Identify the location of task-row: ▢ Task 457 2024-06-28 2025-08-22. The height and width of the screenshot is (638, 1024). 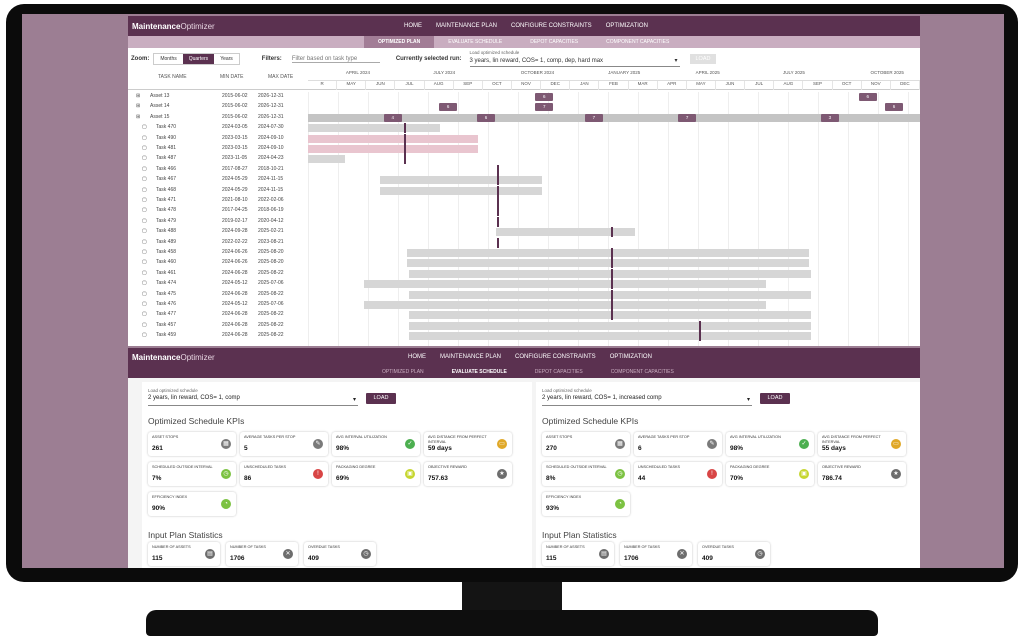
(524, 327).